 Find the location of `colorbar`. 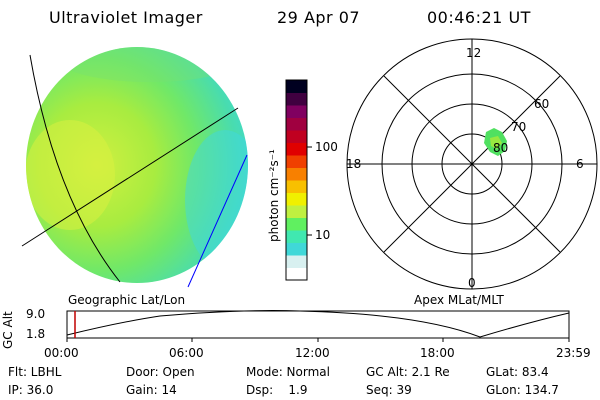

colorbar is located at coordinates (296, 180).